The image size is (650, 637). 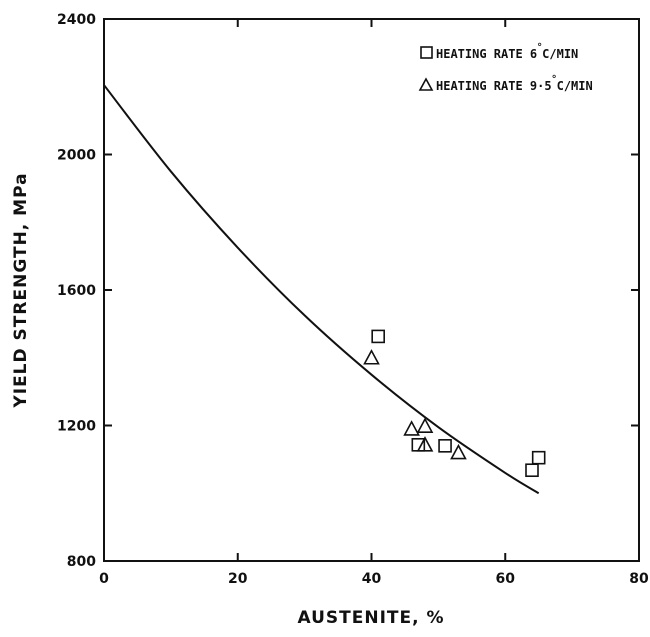 What do you see at coordinates (639, 579) in the screenshot?
I see `x-tick-label-80: 80` at bounding box center [639, 579].